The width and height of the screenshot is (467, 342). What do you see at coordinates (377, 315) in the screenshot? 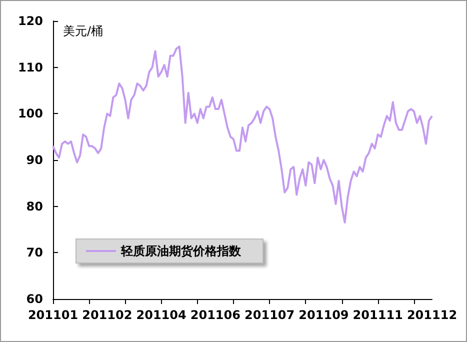
I see `x-tick-label: 201111` at bounding box center [377, 315].